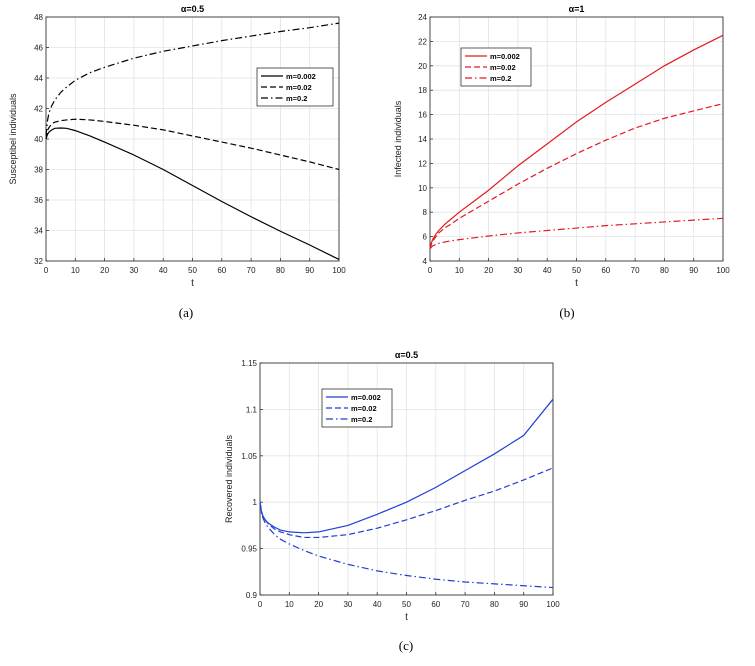 The image size is (755, 666). I want to click on y-tick-label: 0.95, so click(249, 549).